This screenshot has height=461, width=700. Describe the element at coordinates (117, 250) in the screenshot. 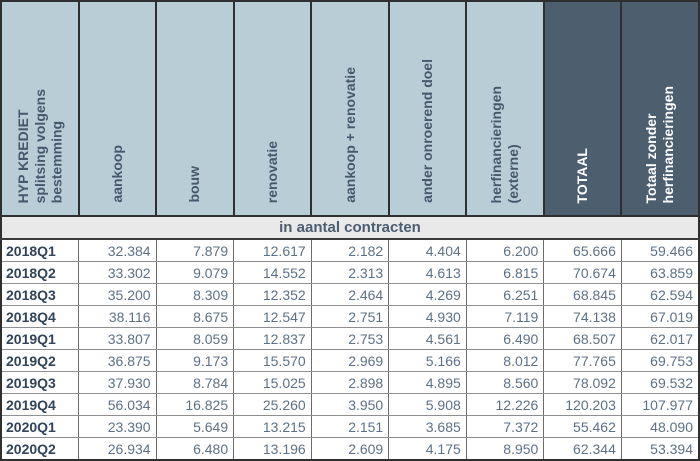

I see `value-cell: 32.384` at that location.